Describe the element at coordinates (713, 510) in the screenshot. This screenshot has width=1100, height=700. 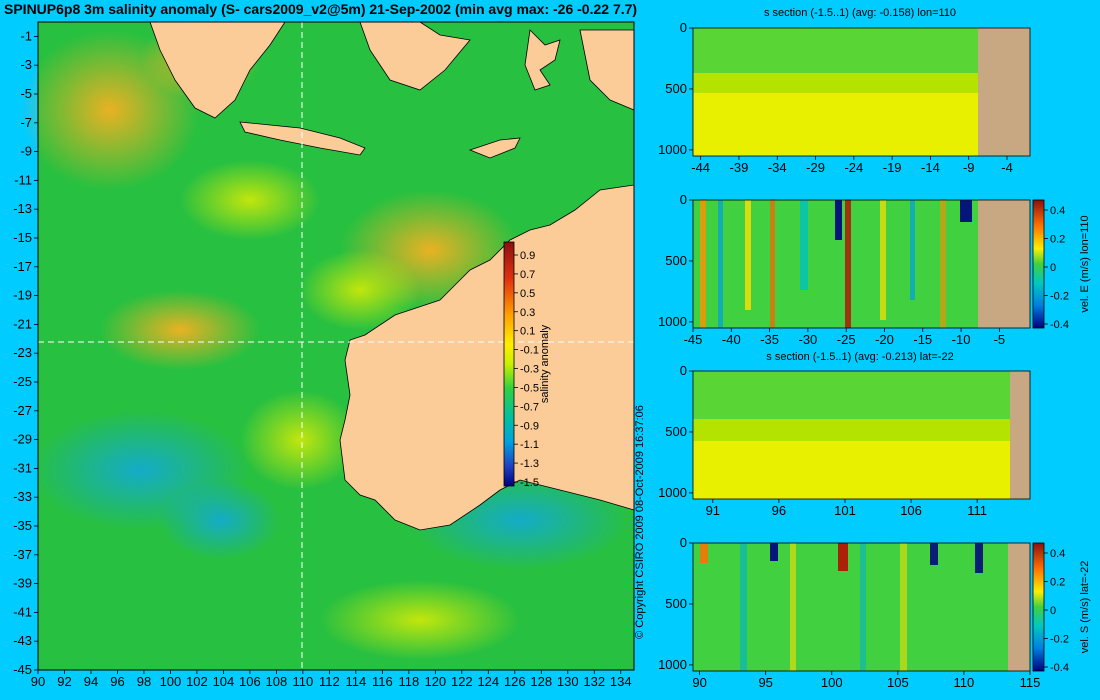
I see `s-section-lat22-x-tick-label: 91` at that location.